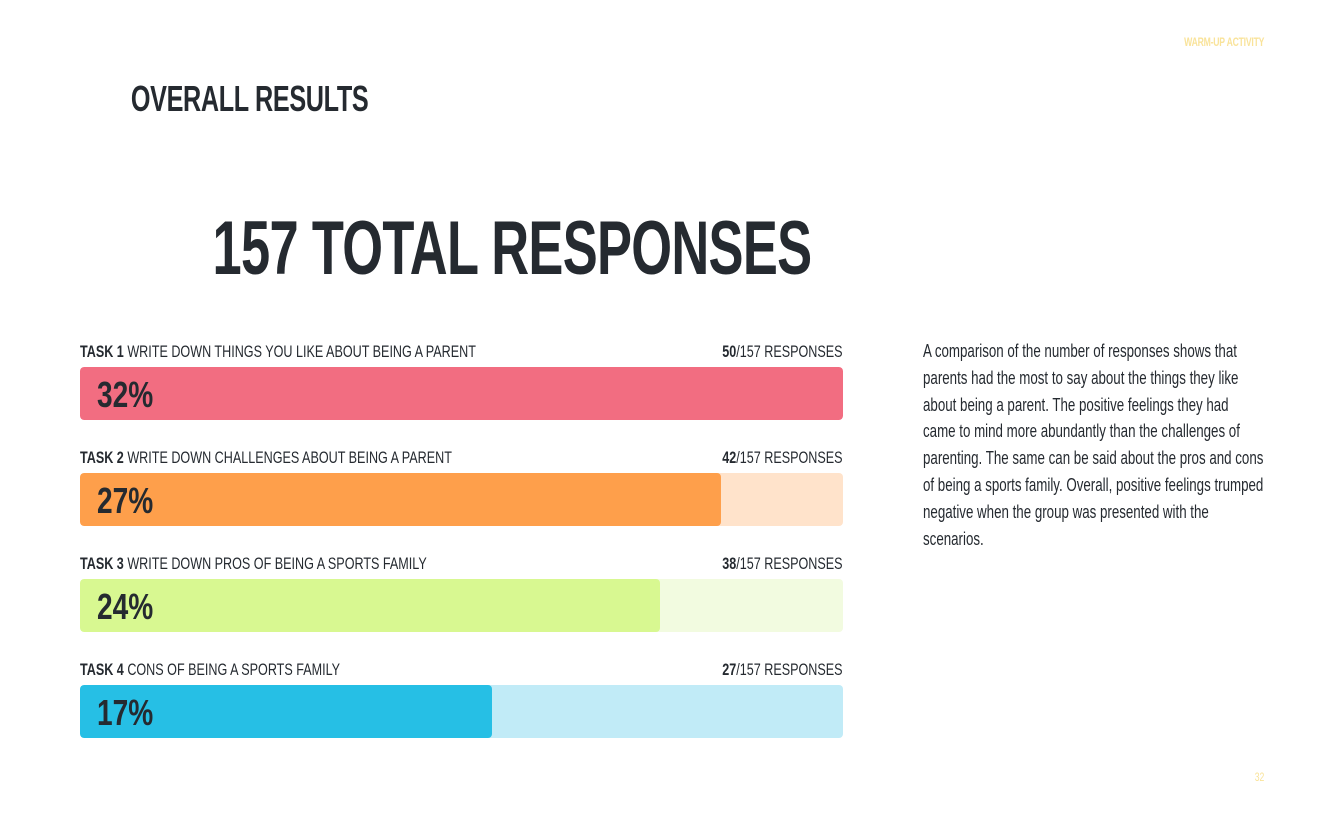 This screenshot has height=816, width=1344. Describe the element at coordinates (249, 98) in the screenshot. I see `page-title: OVERALL RESULTS` at that location.